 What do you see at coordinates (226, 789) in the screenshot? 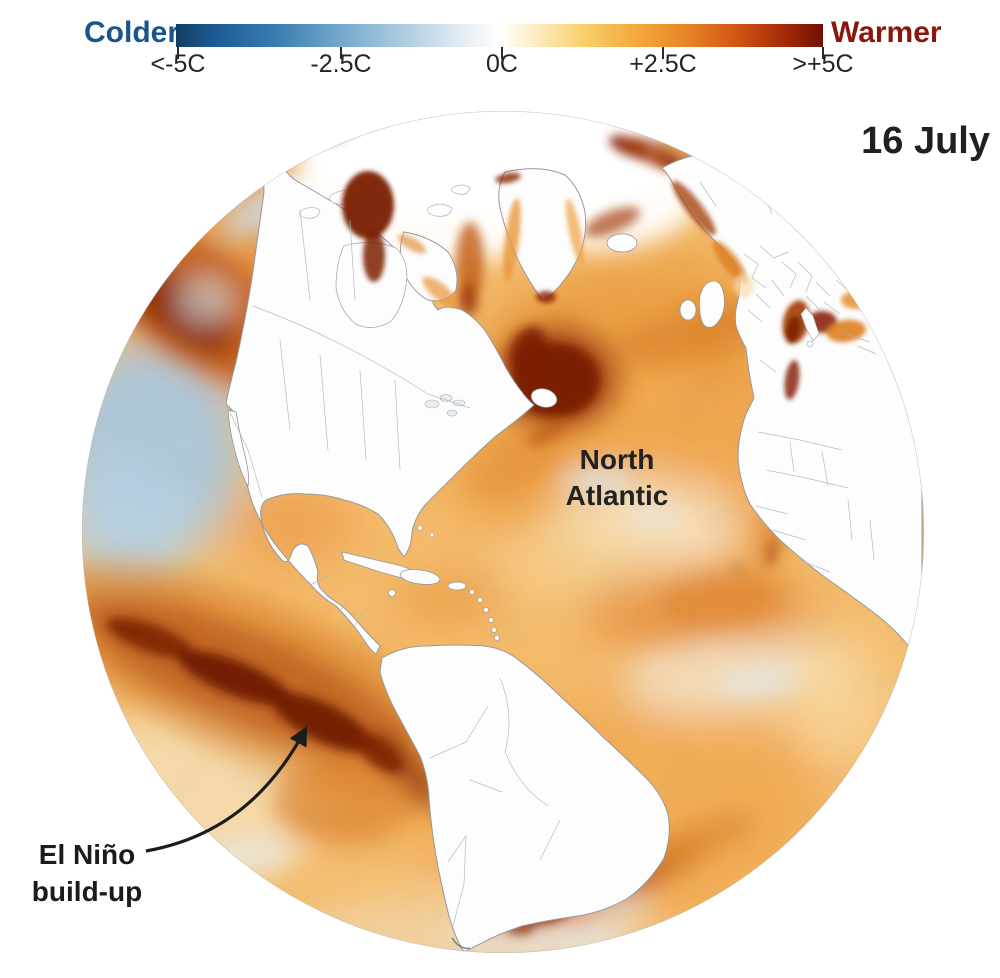
I see `el-nino-arrow` at bounding box center [226, 789].